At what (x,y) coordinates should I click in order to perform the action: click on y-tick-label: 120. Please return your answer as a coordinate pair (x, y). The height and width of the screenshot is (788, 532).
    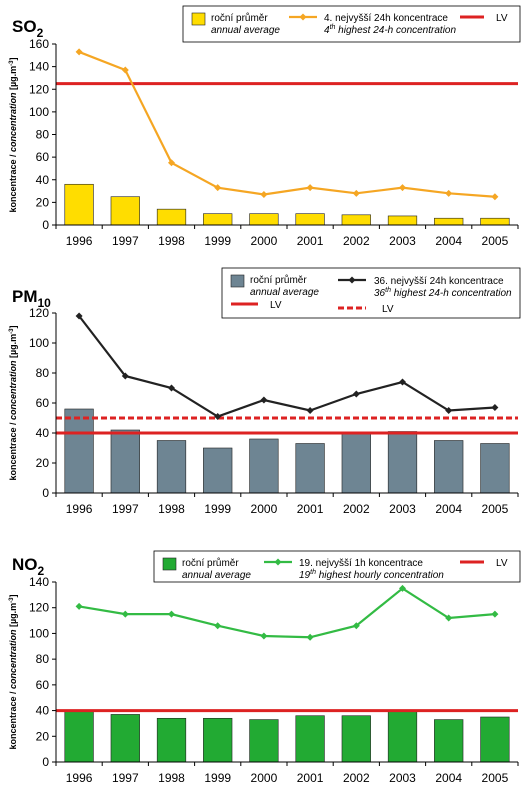
    Looking at the image, I should click on (39, 89).